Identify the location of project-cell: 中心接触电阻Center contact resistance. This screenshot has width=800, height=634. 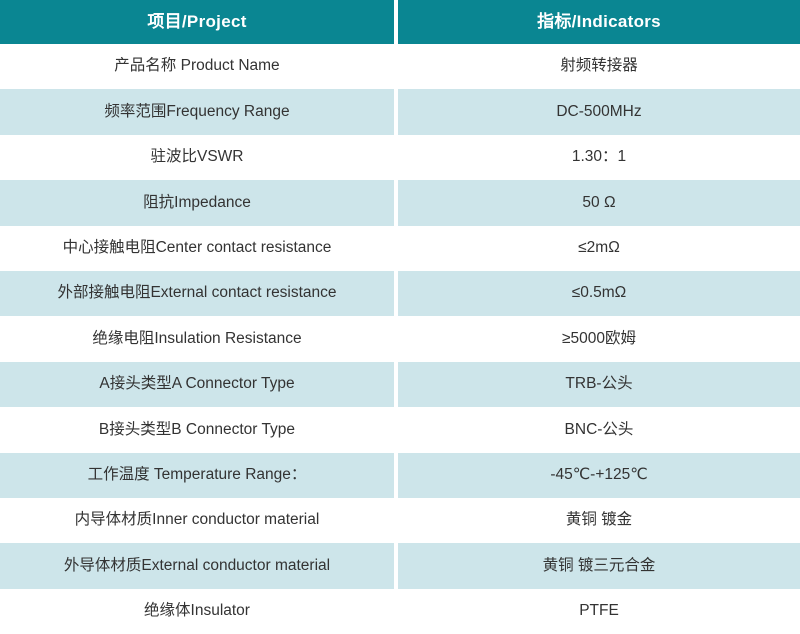
(197, 248).